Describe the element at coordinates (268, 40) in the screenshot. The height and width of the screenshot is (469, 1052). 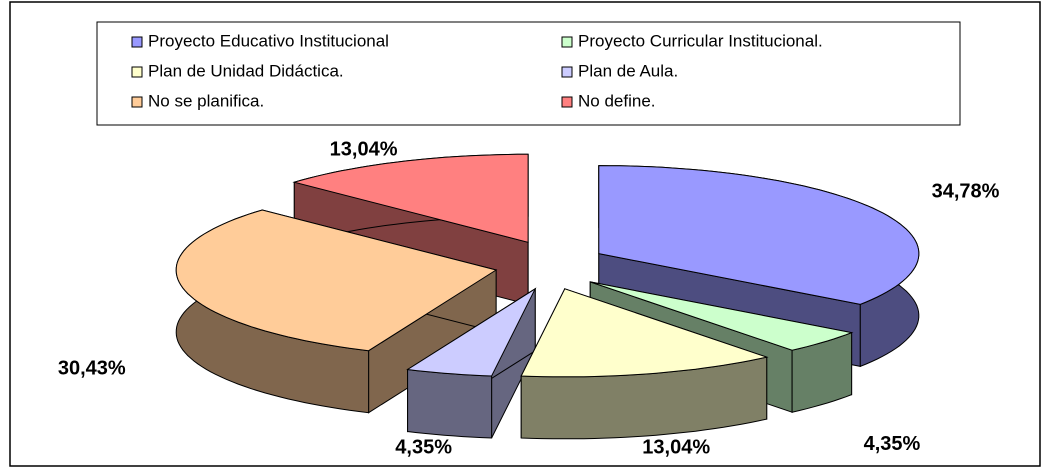
I see `legend-label: Proyecto Educativo Institucional` at that location.